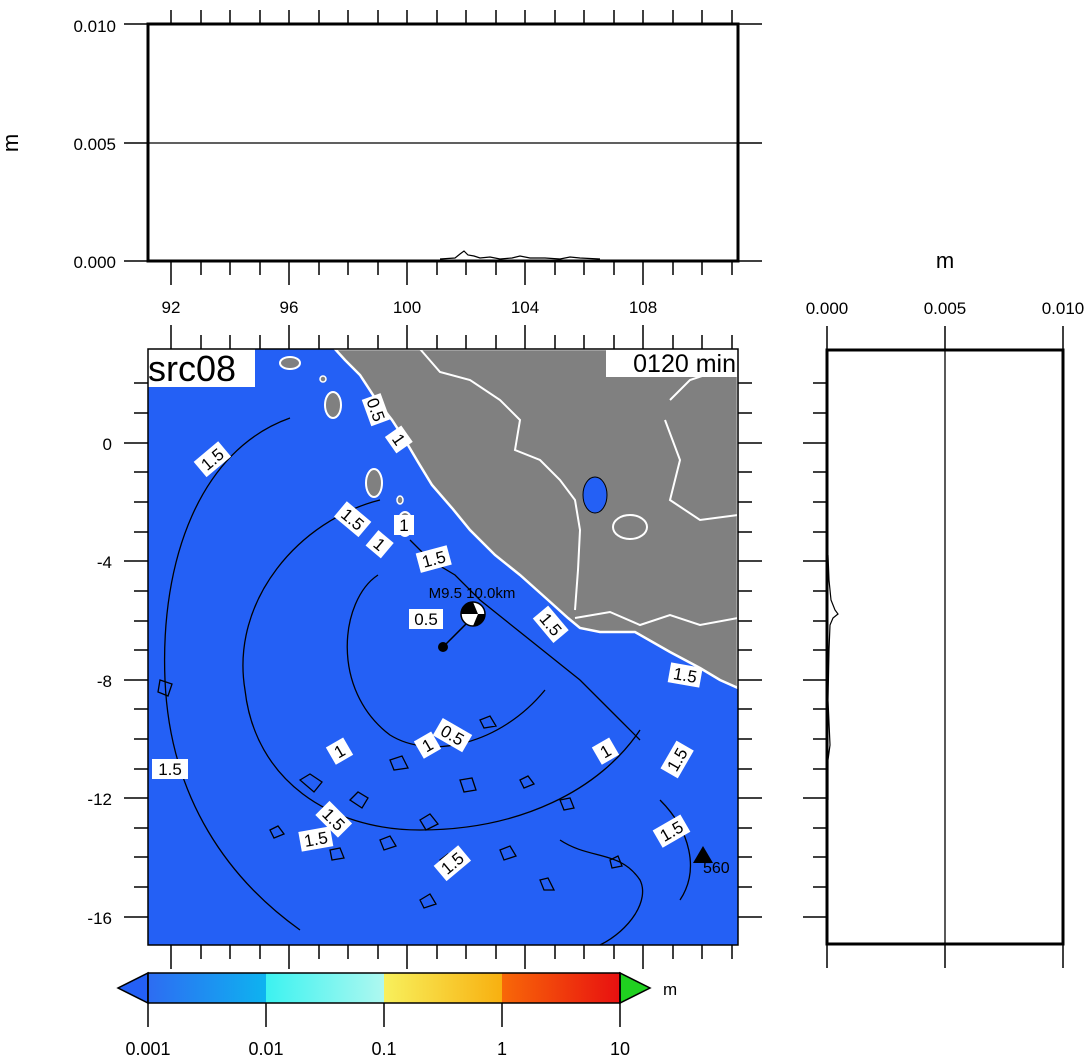 The height and width of the screenshot is (1063, 1088). I want to click on right-y-tick-marks, so click(815, 650).